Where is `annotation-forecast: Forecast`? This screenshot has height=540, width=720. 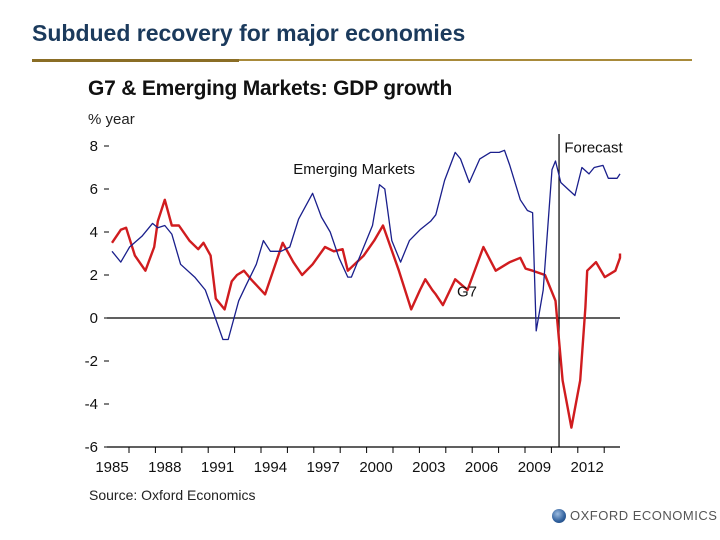 annotation-forecast: Forecast is located at coordinates (593, 147).